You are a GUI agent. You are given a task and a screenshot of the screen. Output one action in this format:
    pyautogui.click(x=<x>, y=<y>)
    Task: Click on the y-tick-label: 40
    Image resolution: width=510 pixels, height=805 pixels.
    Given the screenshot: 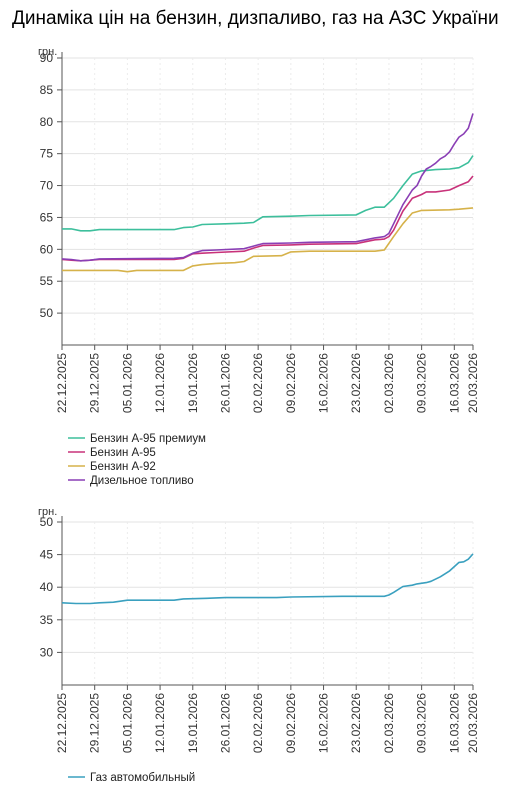 What is the action you would take?
    pyautogui.click(x=47, y=587)
    